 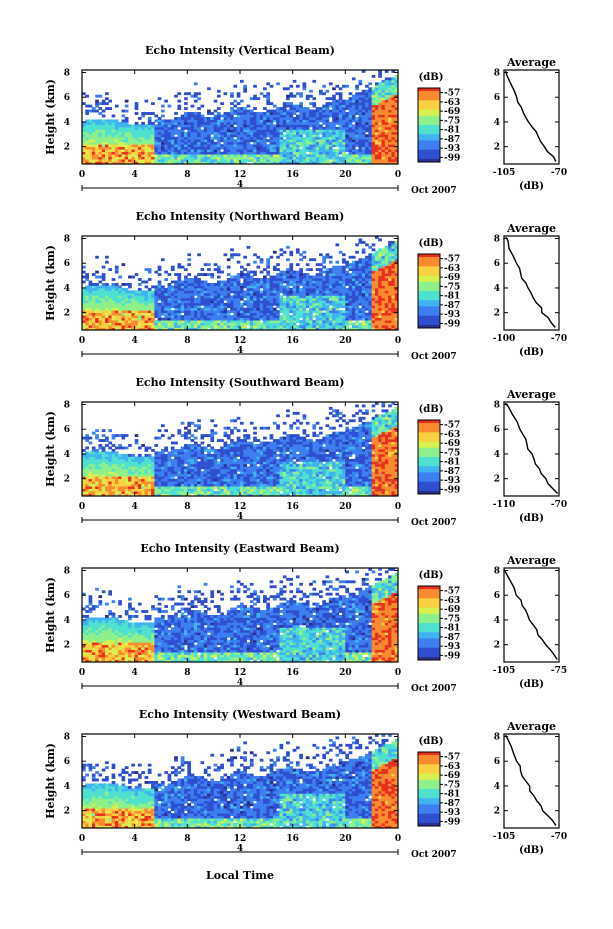 What do you see at coordinates (497, 98) in the screenshot?
I see `average-y-tick-label: 6` at bounding box center [497, 98].